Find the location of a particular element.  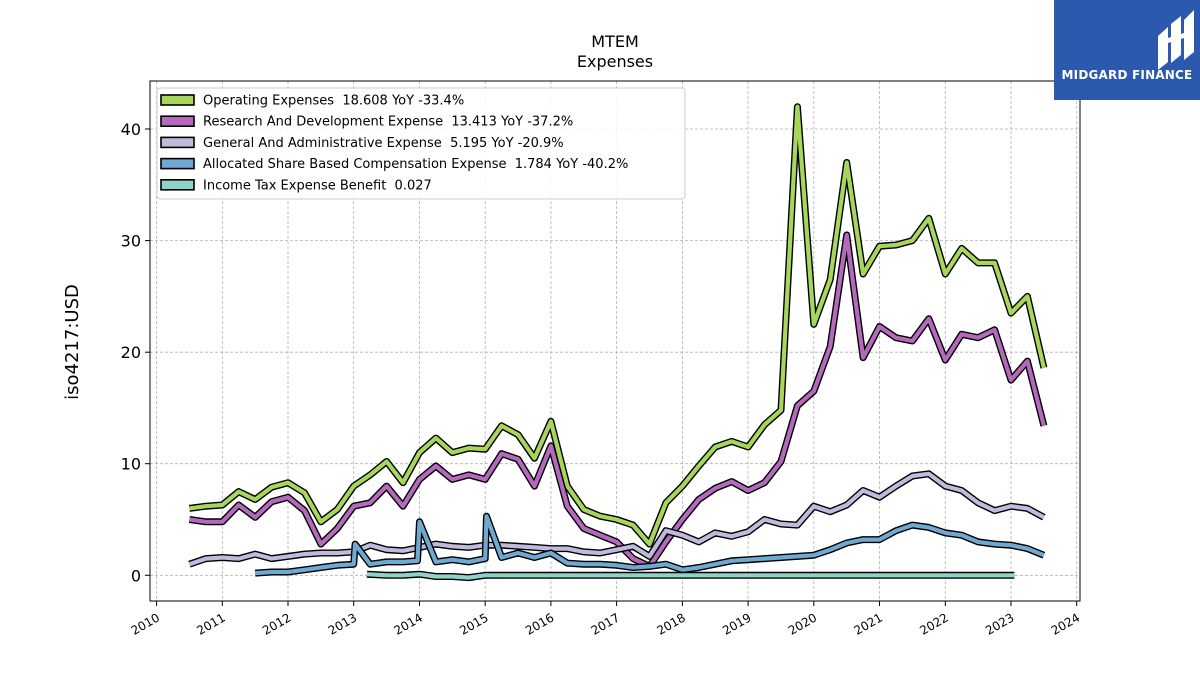

x-tick-label: 2017 is located at coordinates (605, 623).